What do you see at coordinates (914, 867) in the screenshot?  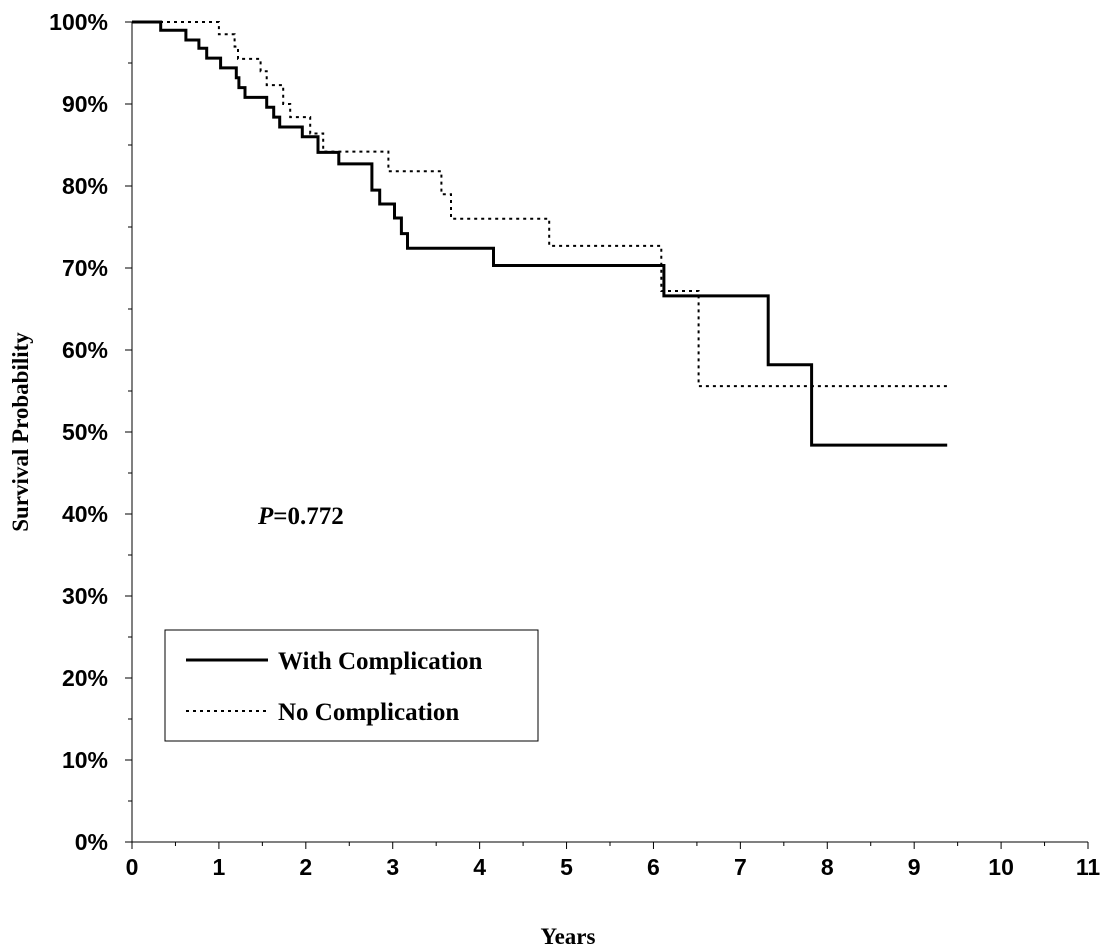 I see `x-tick-label: 9` at bounding box center [914, 867].